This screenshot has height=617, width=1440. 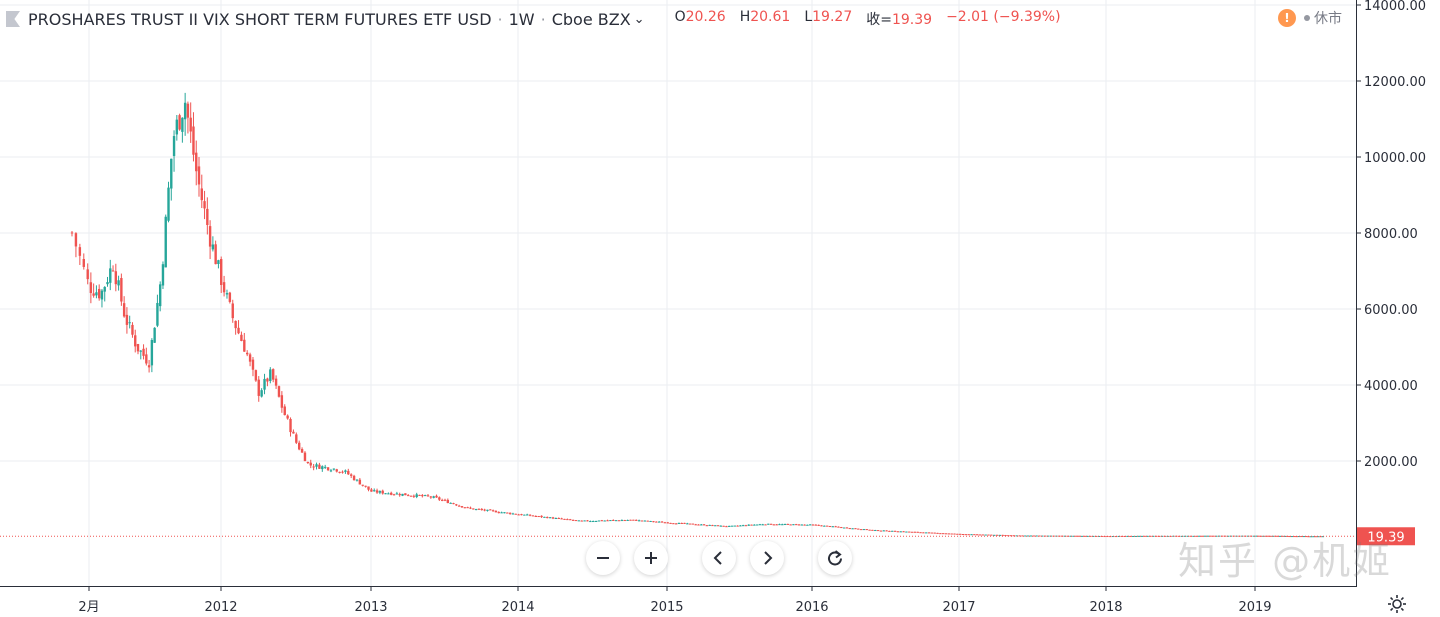 What do you see at coordinates (88, 607) in the screenshot?
I see `x-tick-label: 2月` at bounding box center [88, 607].